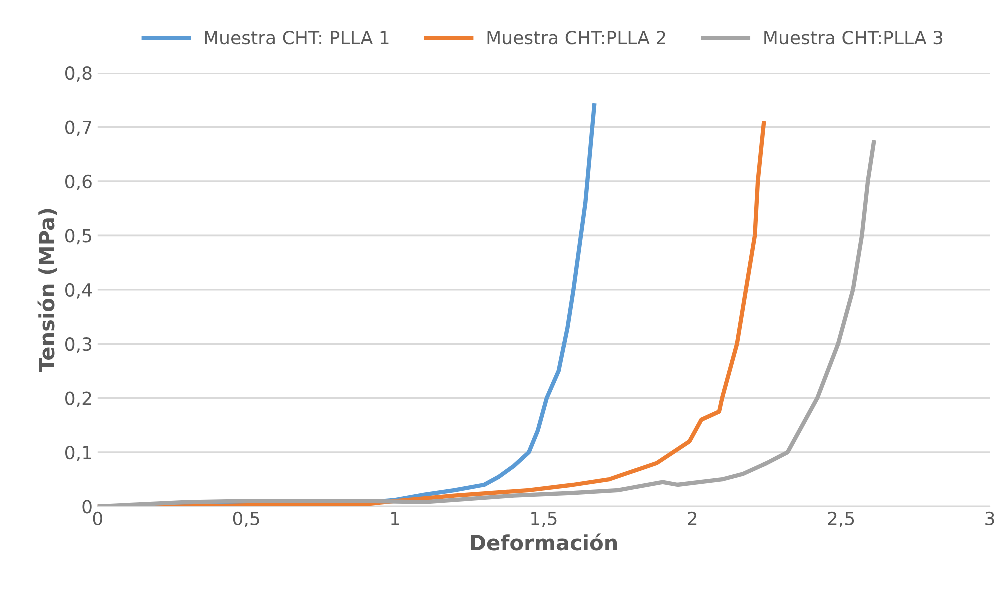 This screenshot has width=999, height=594. What do you see at coordinates (853, 37) in the screenshot?
I see `legend-label: Muestra CHT:PLLA 3` at bounding box center [853, 37].